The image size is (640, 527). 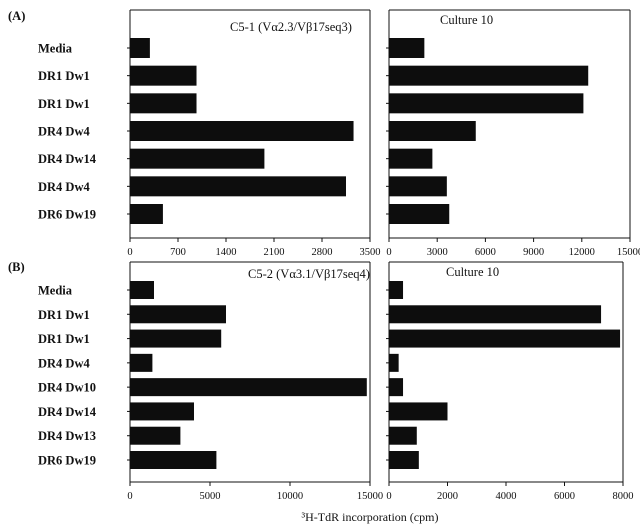 I want to click on x-tick-label: 10000, so click(x=290, y=496).